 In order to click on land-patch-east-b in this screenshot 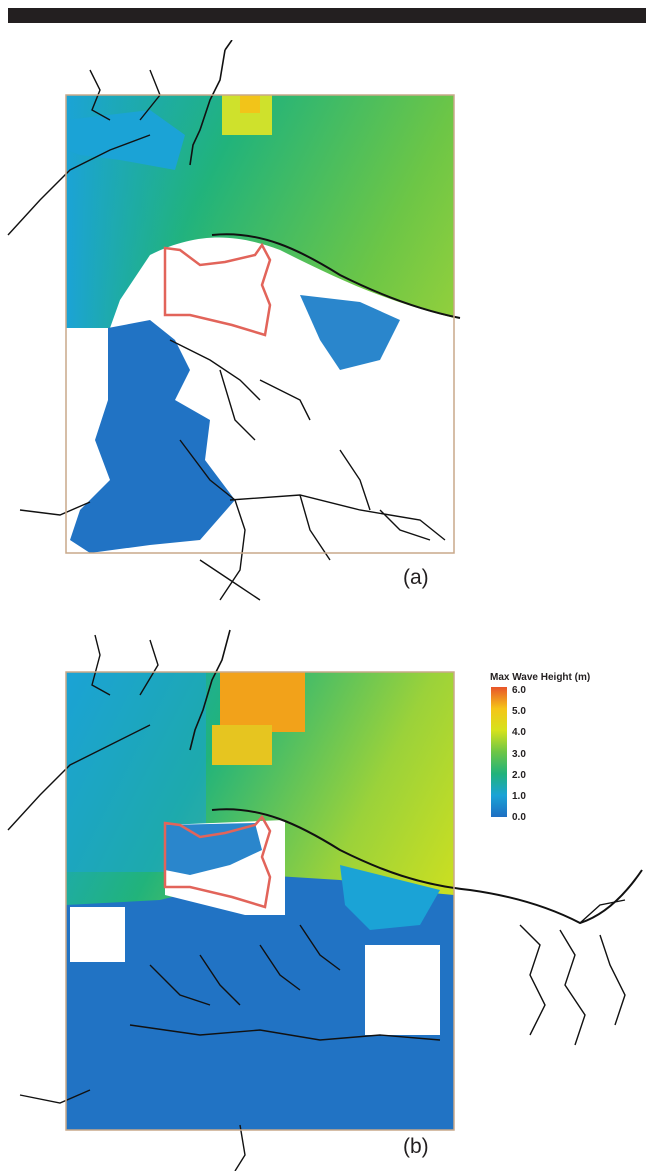, I will do `click(402, 990)`.